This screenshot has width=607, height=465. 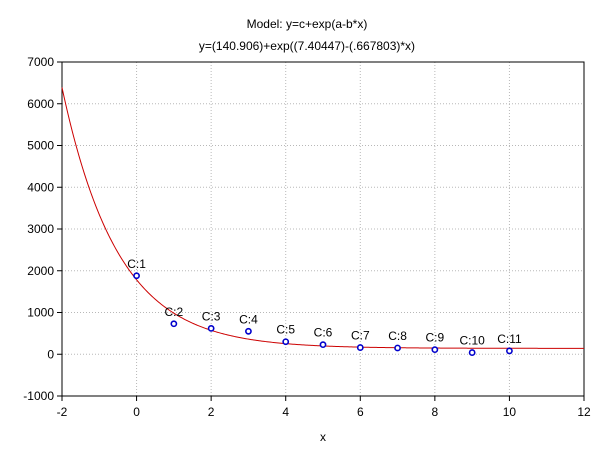 What do you see at coordinates (40, 313) in the screenshot?
I see `y-tick-label: 1000` at bounding box center [40, 313].